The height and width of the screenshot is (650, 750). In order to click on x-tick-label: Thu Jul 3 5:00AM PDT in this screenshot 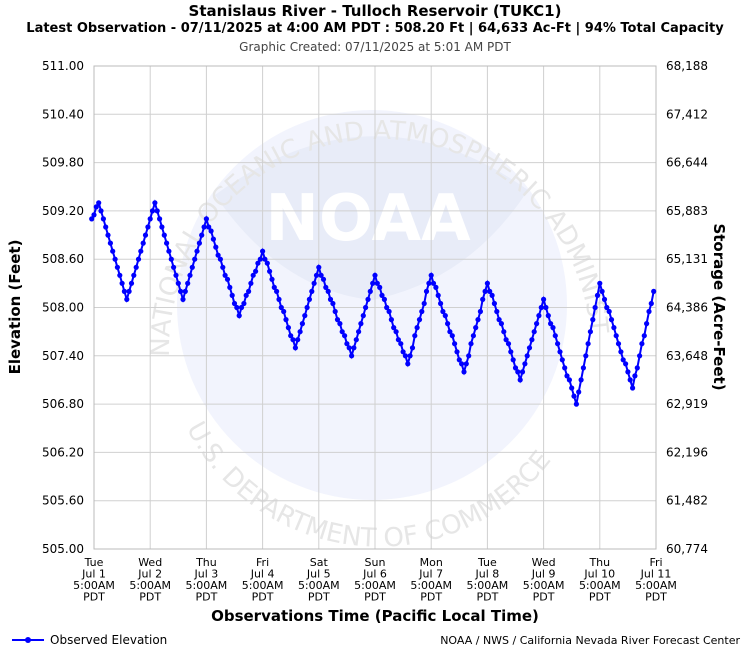, I will do `click(207, 580)`.